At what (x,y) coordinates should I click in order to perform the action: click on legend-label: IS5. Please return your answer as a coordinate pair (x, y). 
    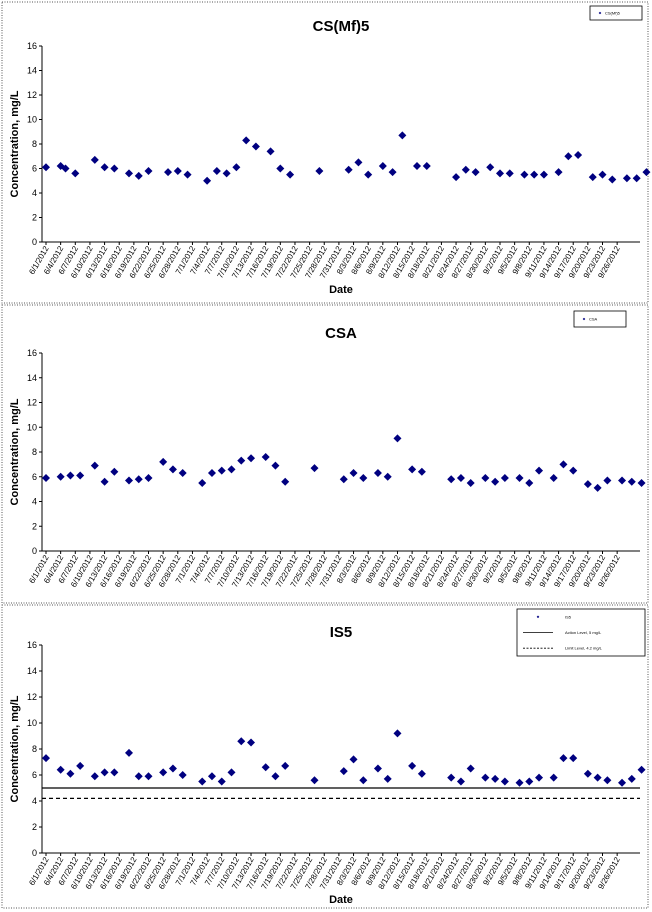
    Looking at the image, I should click on (568, 616).